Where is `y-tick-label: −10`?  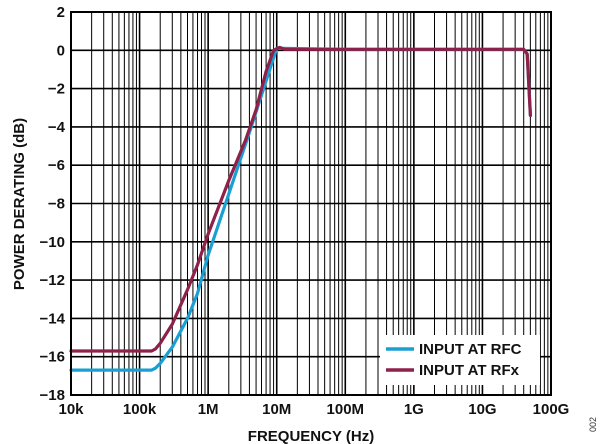 y-tick-label: −10 is located at coordinates (52, 242).